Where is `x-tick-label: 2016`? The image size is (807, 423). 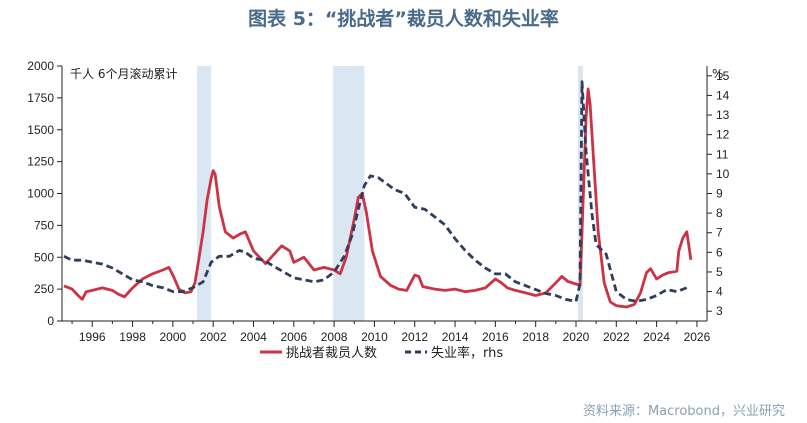
x-tick-label: 2016 is located at coordinates (495, 337).